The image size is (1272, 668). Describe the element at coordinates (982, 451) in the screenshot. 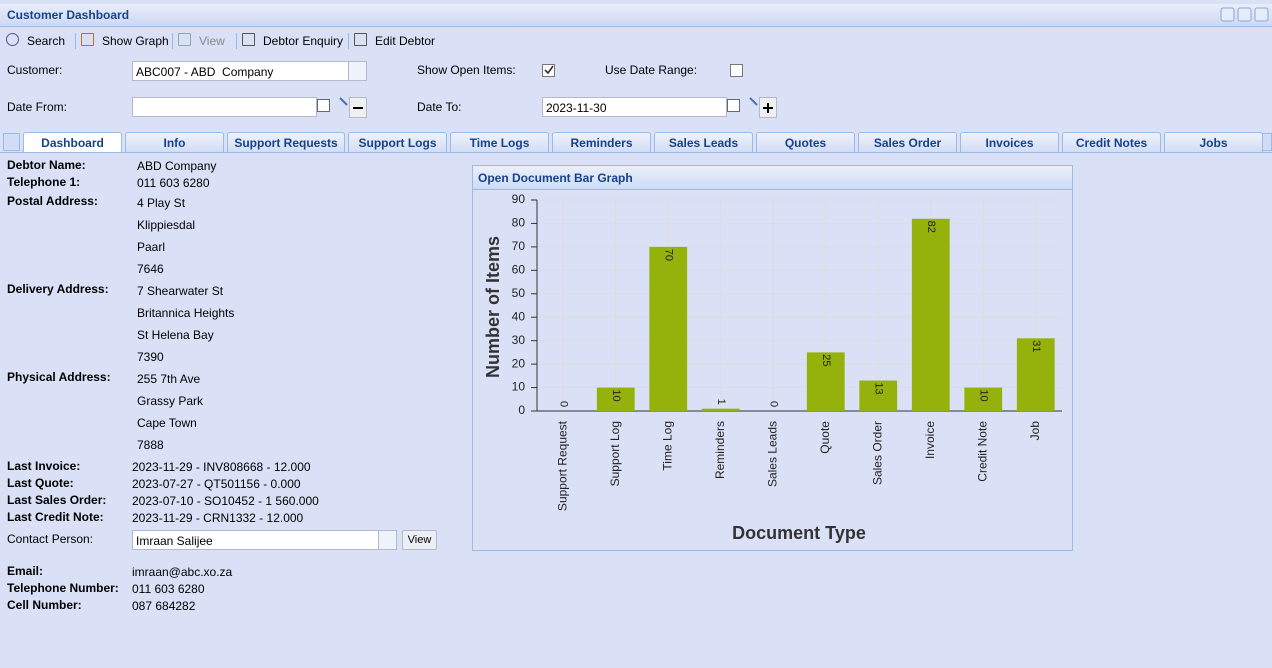

I see `x-tick-label: Credit Note` at that location.